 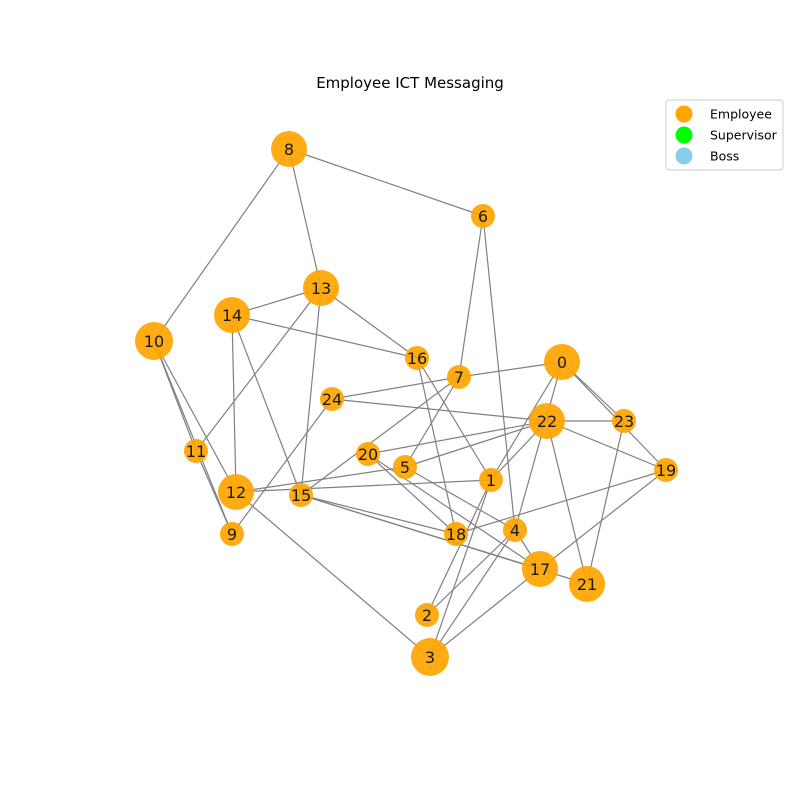 I want to click on node-19: 19, so click(x=666, y=470).